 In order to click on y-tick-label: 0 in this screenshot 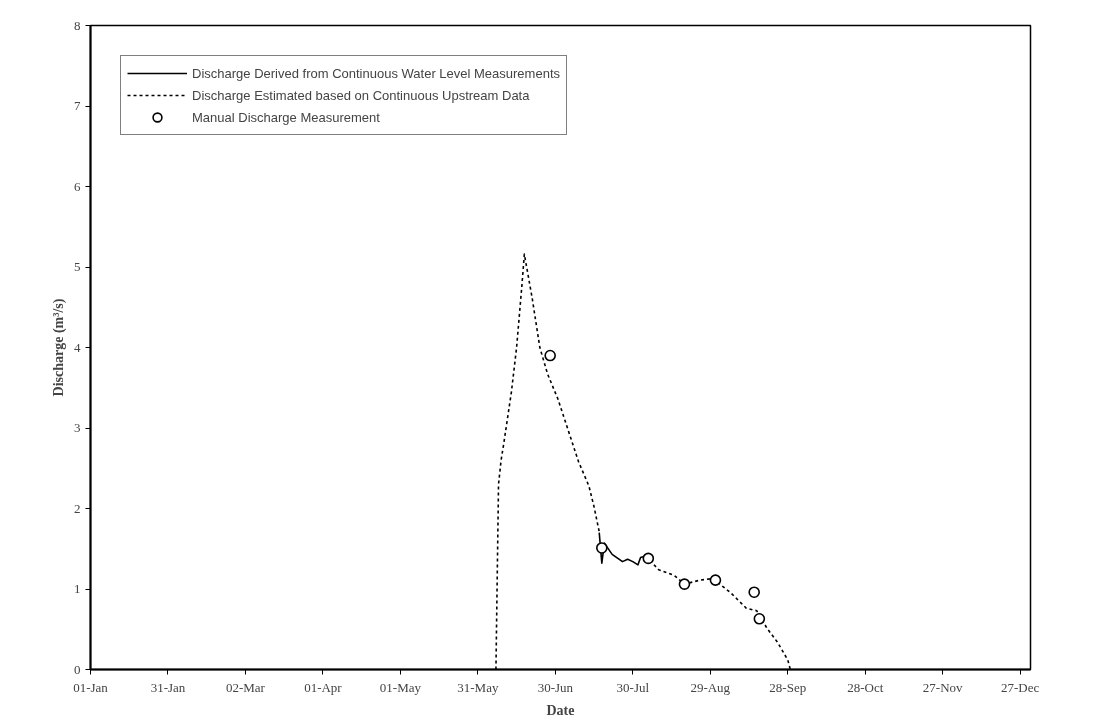, I will do `click(77, 669)`.